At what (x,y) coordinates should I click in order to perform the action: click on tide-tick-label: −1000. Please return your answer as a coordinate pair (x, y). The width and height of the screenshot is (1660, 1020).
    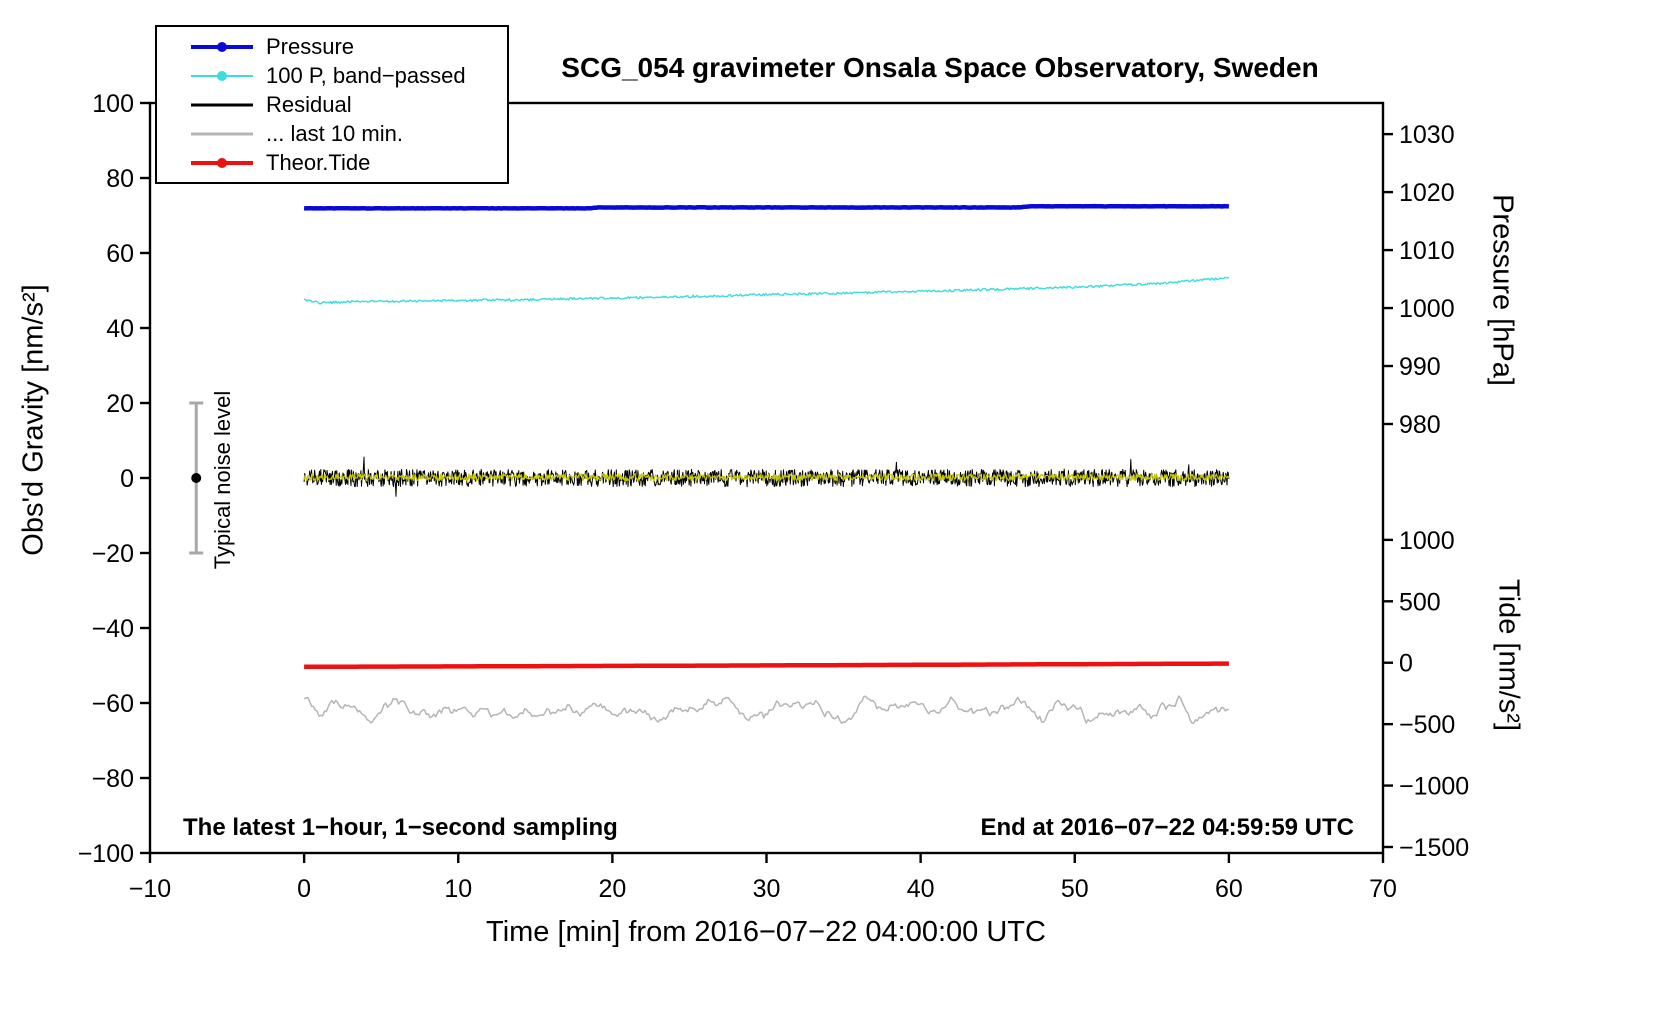
    Looking at the image, I should click on (1434, 787).